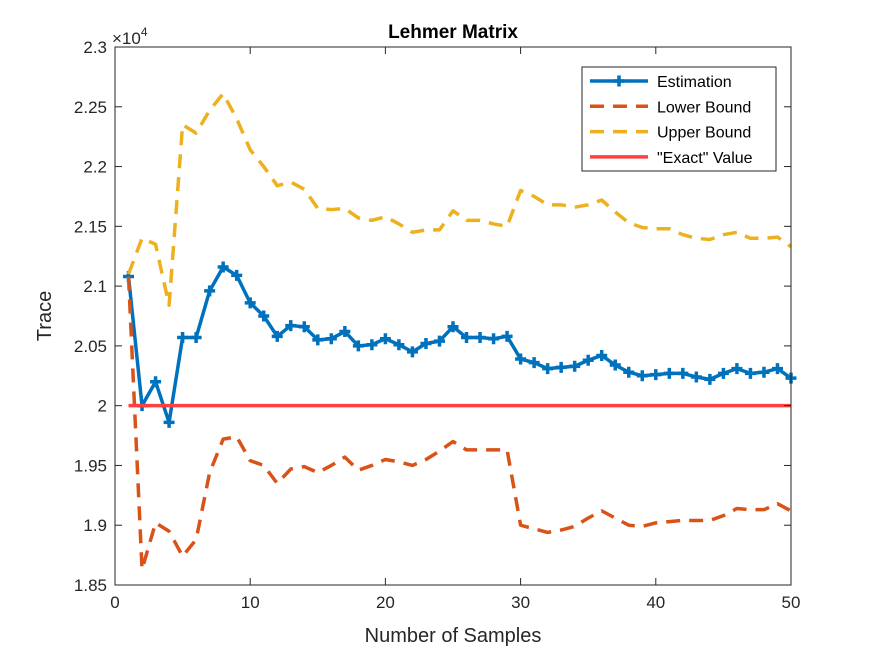 This screenshot has width=875, height=656. I want to click on legend-box, so click(679, 119).